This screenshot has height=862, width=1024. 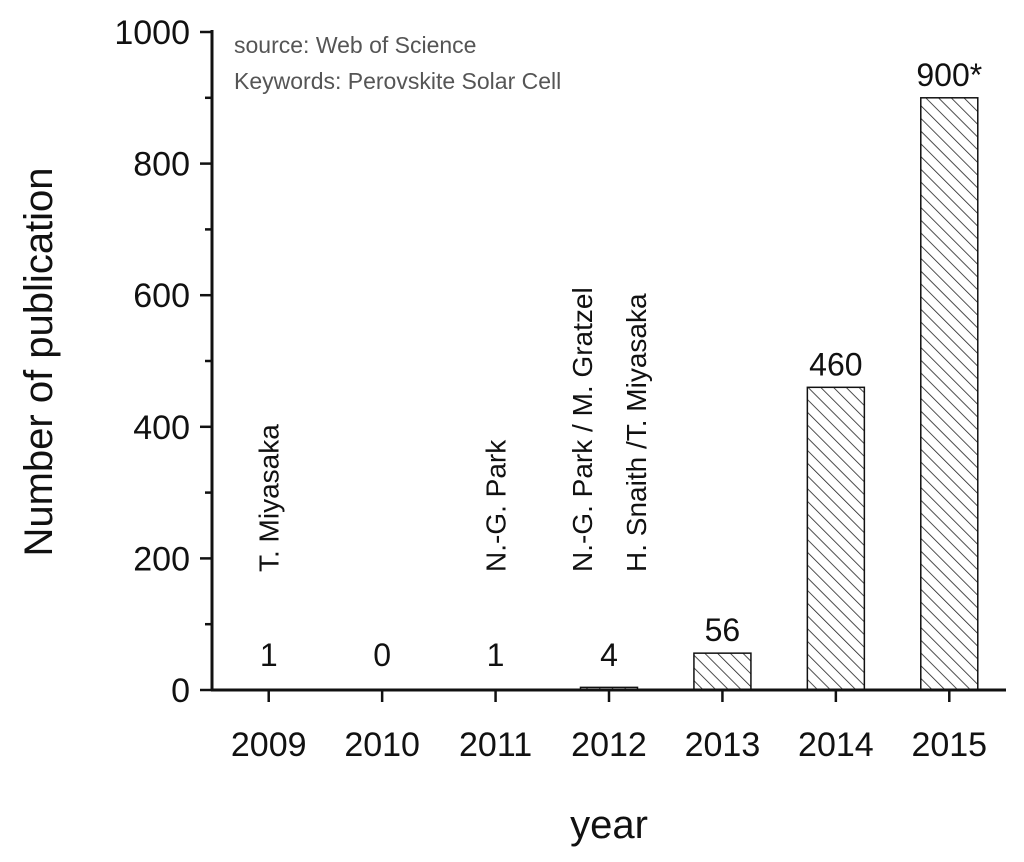 I want to click on value-label-2013: 56, so click(x=723, y=630).